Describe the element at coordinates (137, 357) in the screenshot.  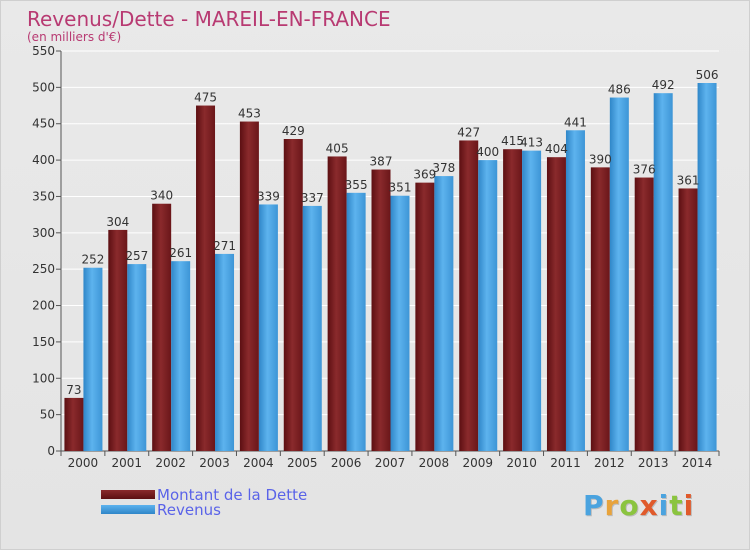
I see `bar-revenus-2001` at that location.